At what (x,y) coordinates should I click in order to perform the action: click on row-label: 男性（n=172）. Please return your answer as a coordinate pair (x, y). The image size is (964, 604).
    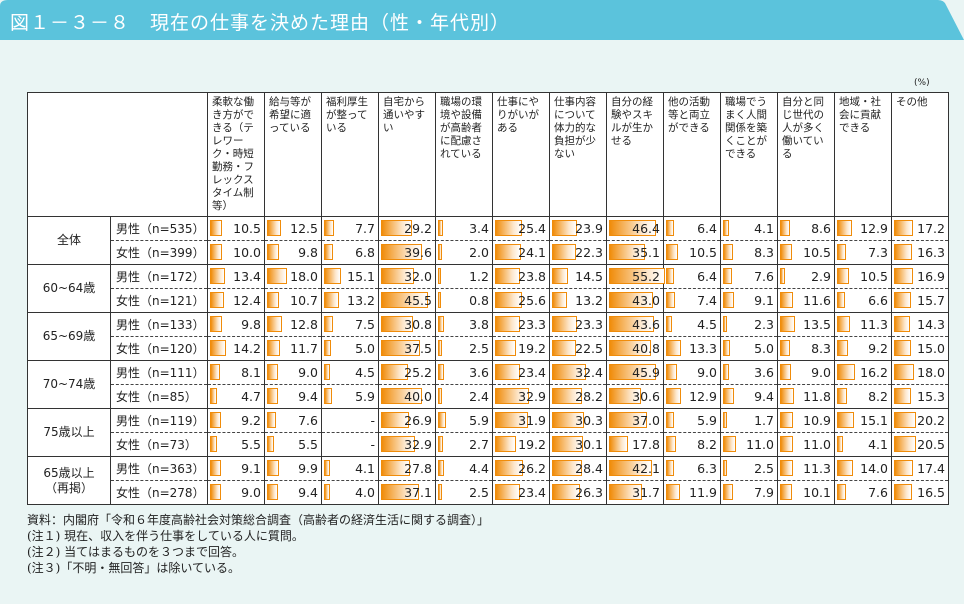
    Looking at the image, I should click on (159, 276).